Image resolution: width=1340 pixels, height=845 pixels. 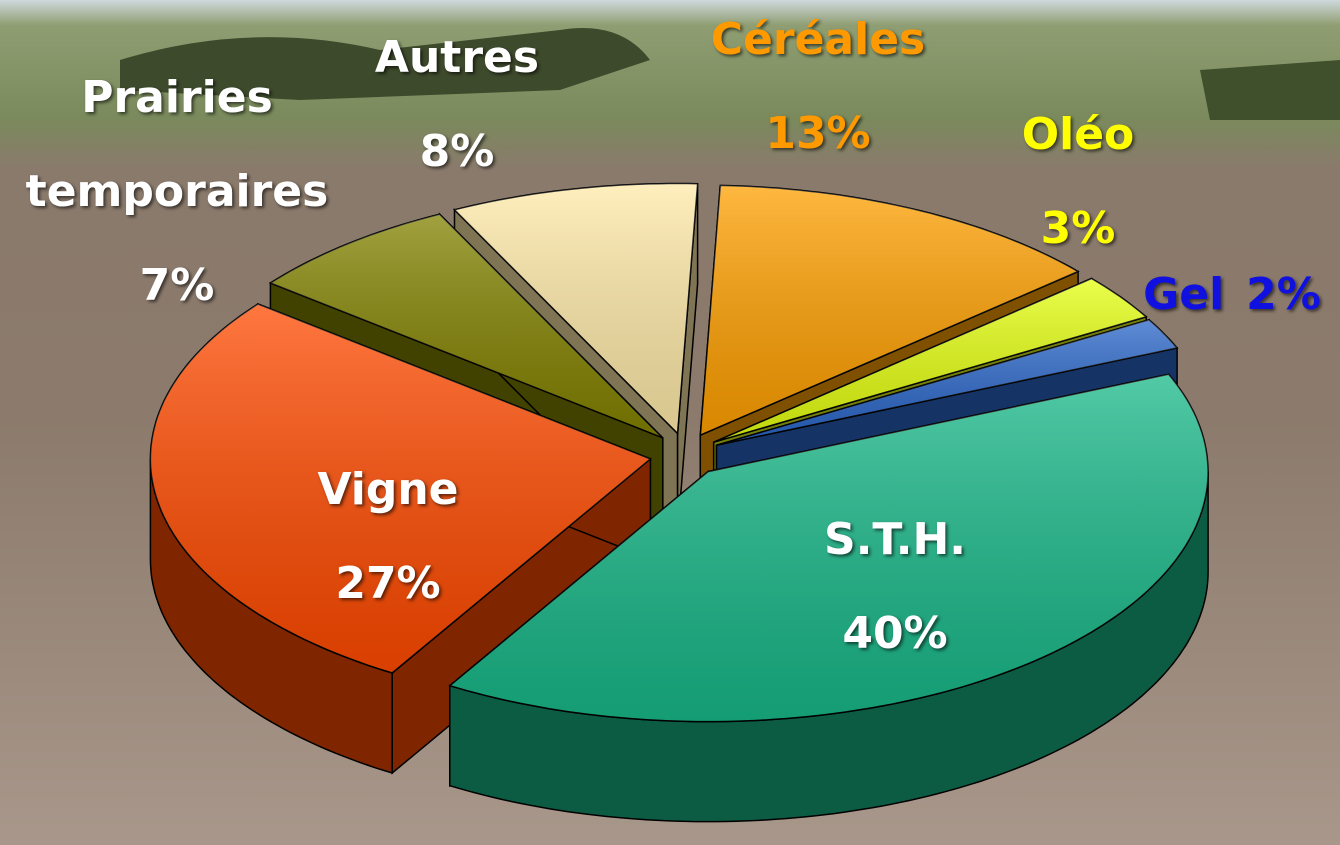 What do you see at coordinates (1078, 228) in the screenshot?
I see `value-label: 3%` at bounding box center [1078, 228].